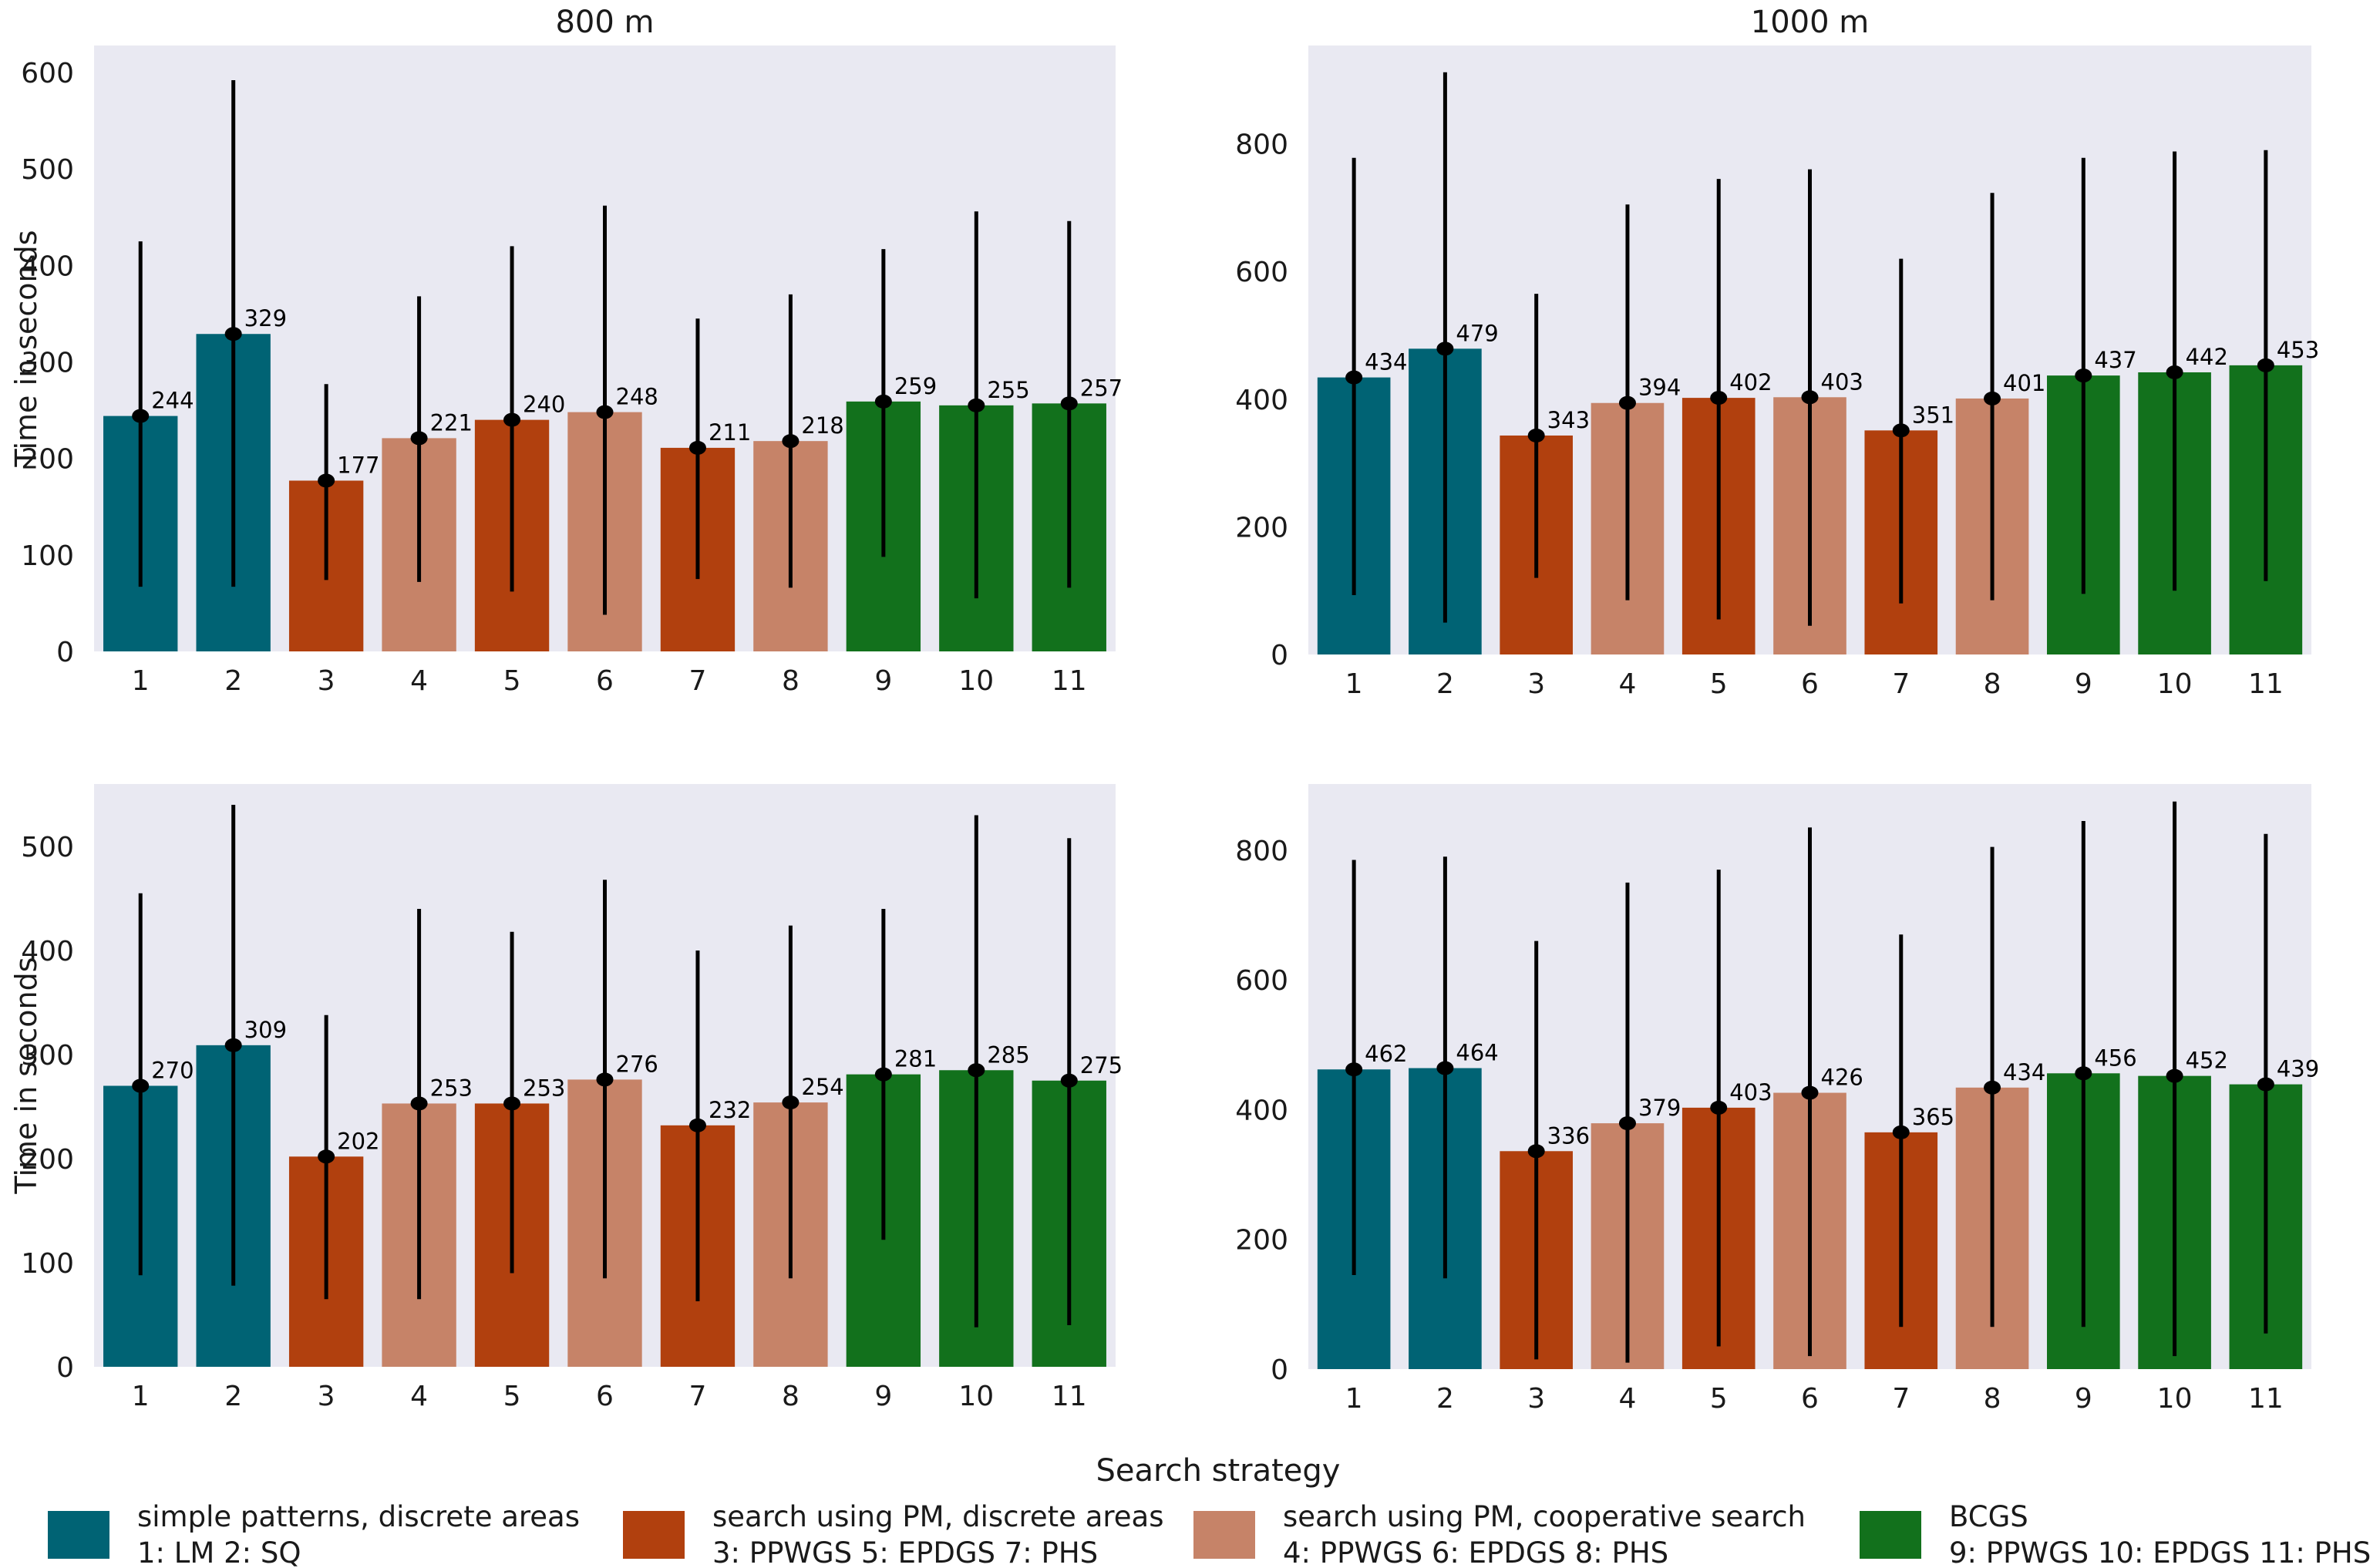  Describe the element at coordinates (2115, 360) in the screenshot. I see `value-label: 437` at that location.